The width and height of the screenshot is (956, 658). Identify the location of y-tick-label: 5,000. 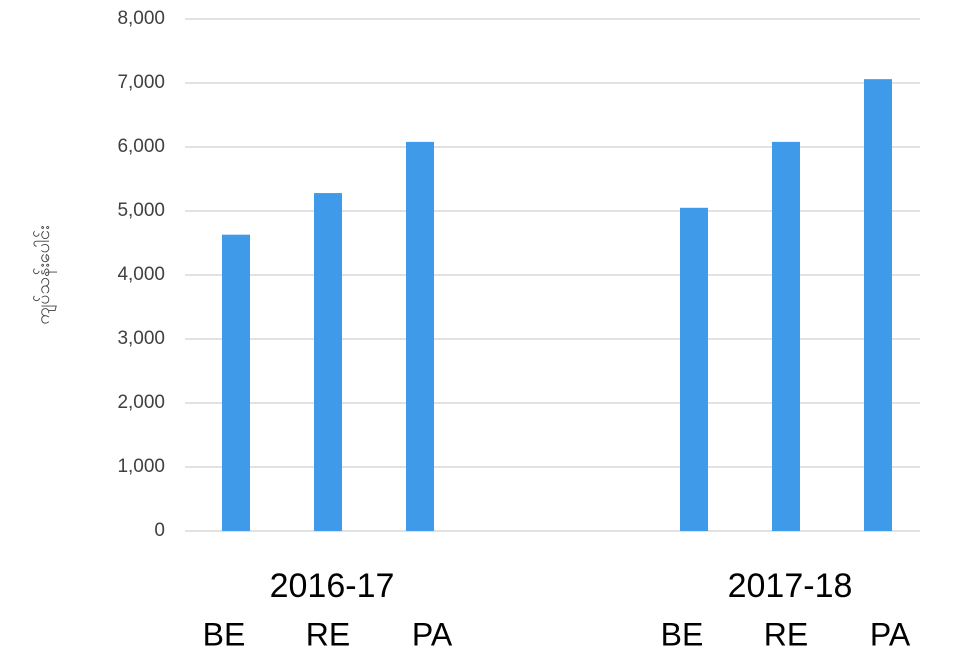
(141, 210).